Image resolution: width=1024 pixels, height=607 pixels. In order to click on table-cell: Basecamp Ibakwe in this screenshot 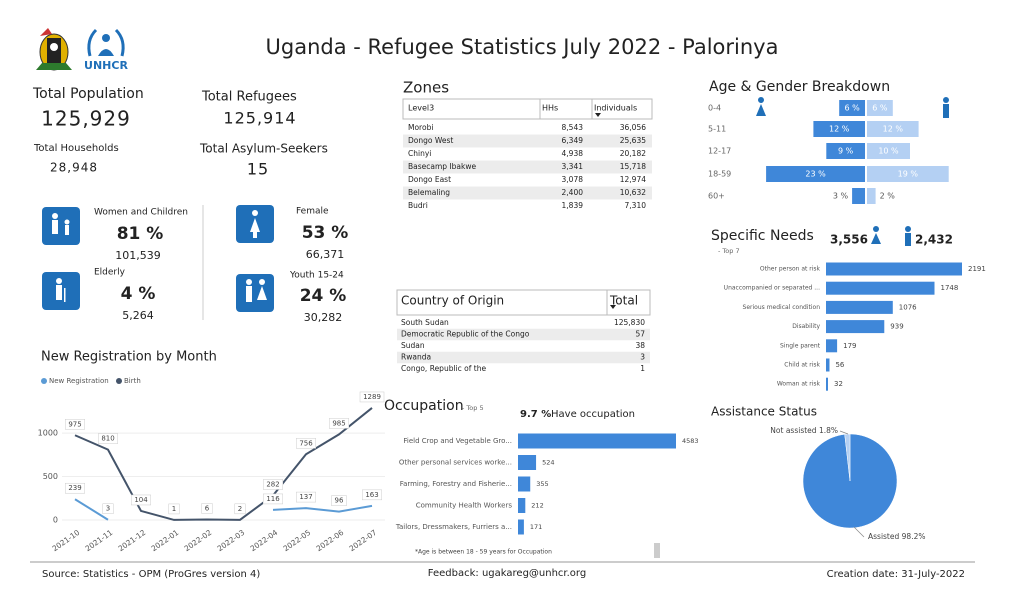, I will do `click(442, 166)`.